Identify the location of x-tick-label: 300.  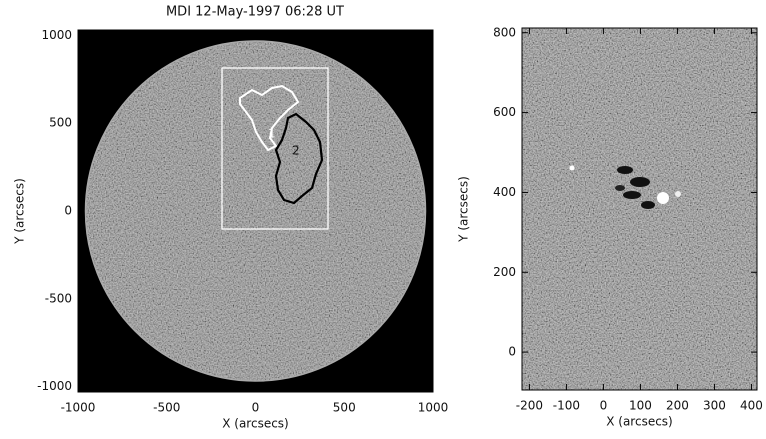
(714, 406).